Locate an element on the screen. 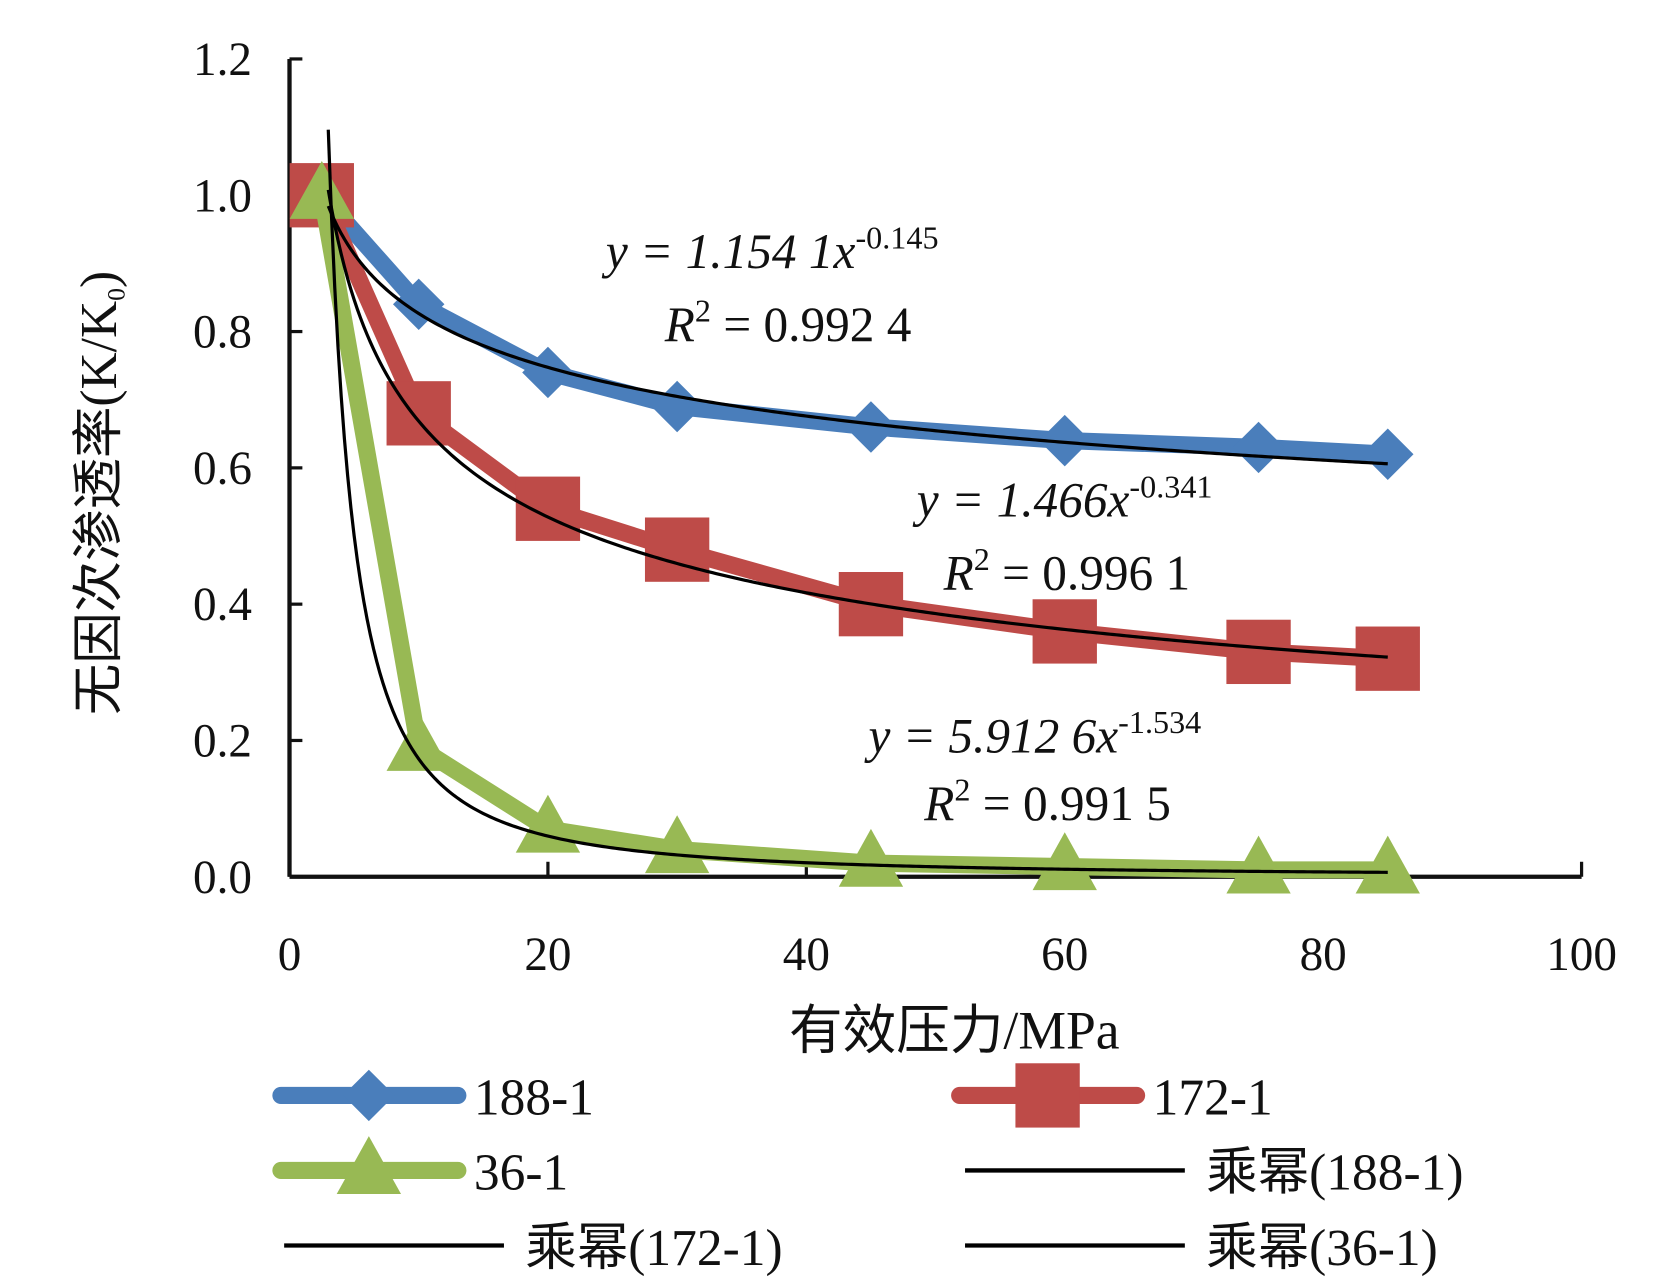 Image resolution: width=1662 pixels, height=1283 pixels. y-tick-label: 1.2 is located at coordinates (222, 60).